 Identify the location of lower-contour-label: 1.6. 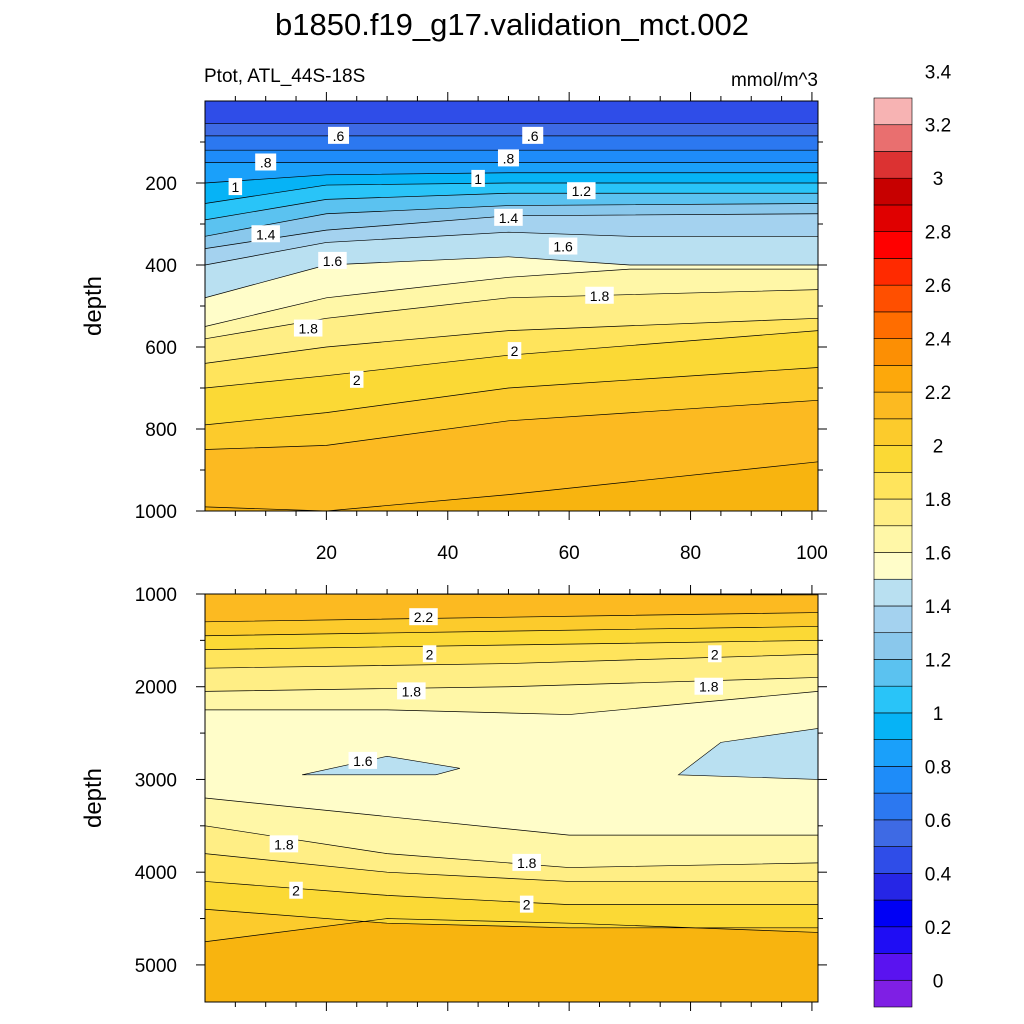
(363, 760).